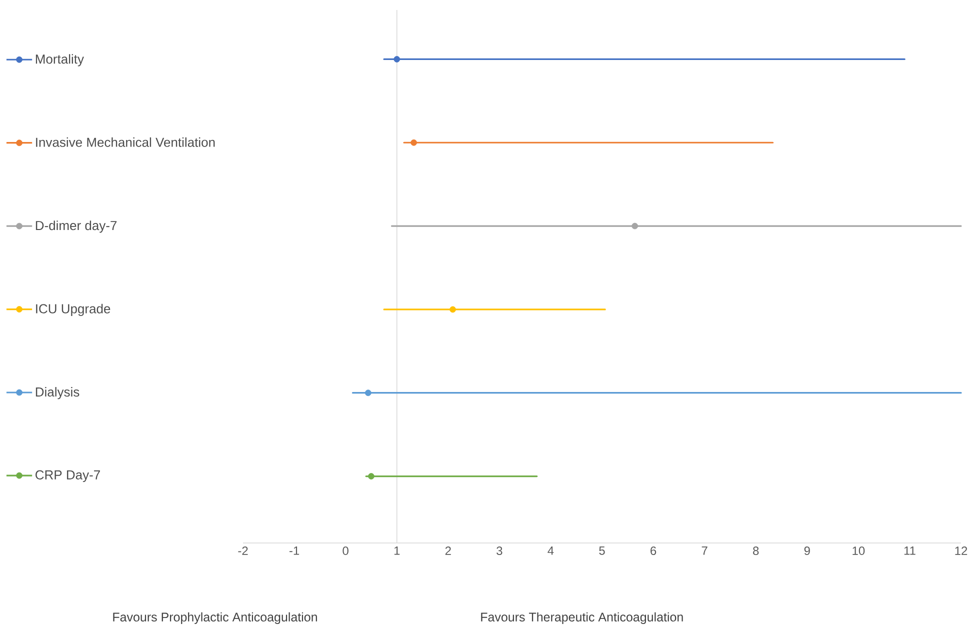  Describe the element at coordinates (653, 551) in the screenshot. I see `x-tick-label: 6` at that location.